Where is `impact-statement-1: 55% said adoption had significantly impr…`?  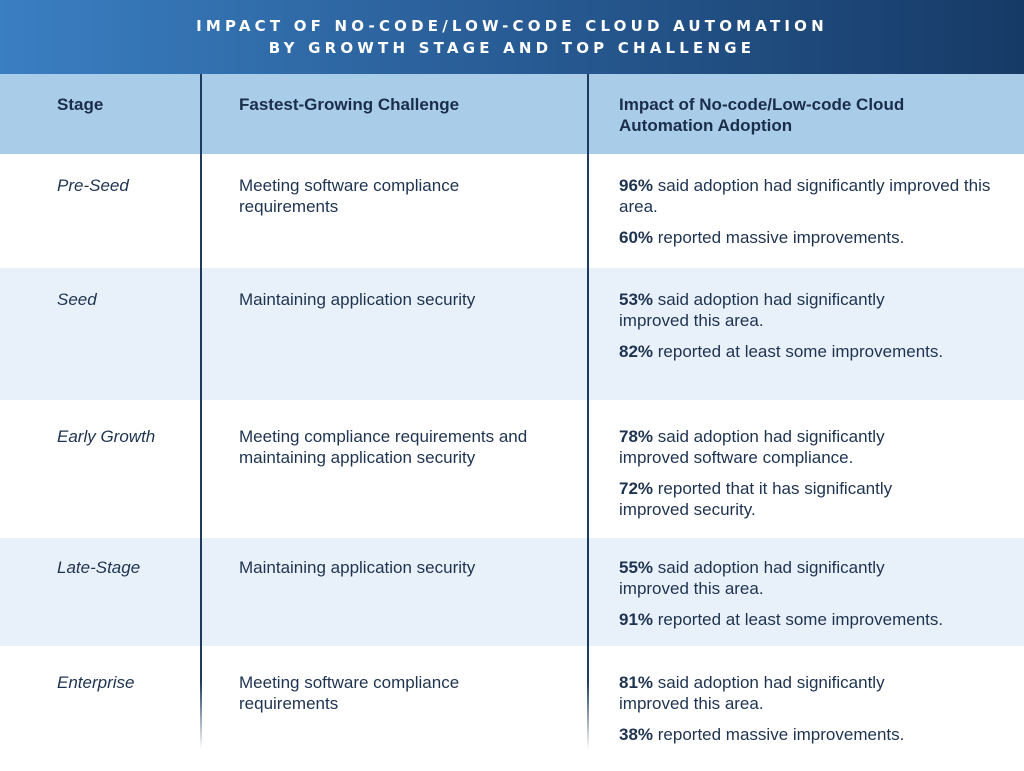
impact-statement-1: 55% said adoption had significantly impr… is located at coordinates (784, 578).